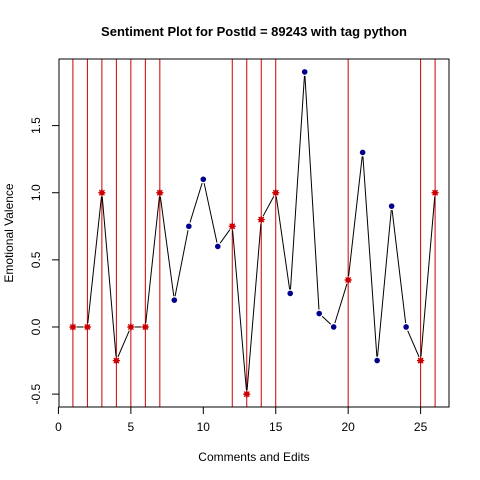 This screenshot has width=480, height=480. What do you see at coordinates (131, 427) in the screenshot?
I see `x-tick-label: 5` at bounding box center [131, 427].